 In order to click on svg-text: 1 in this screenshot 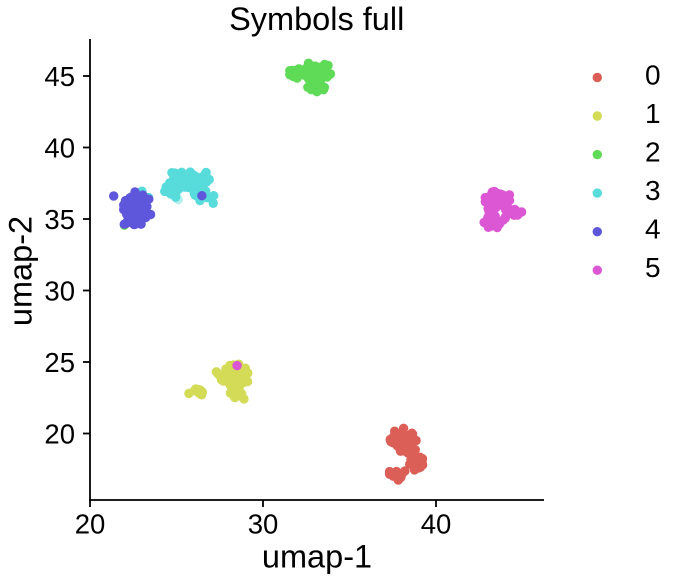, I will do `click(653, 113)`.